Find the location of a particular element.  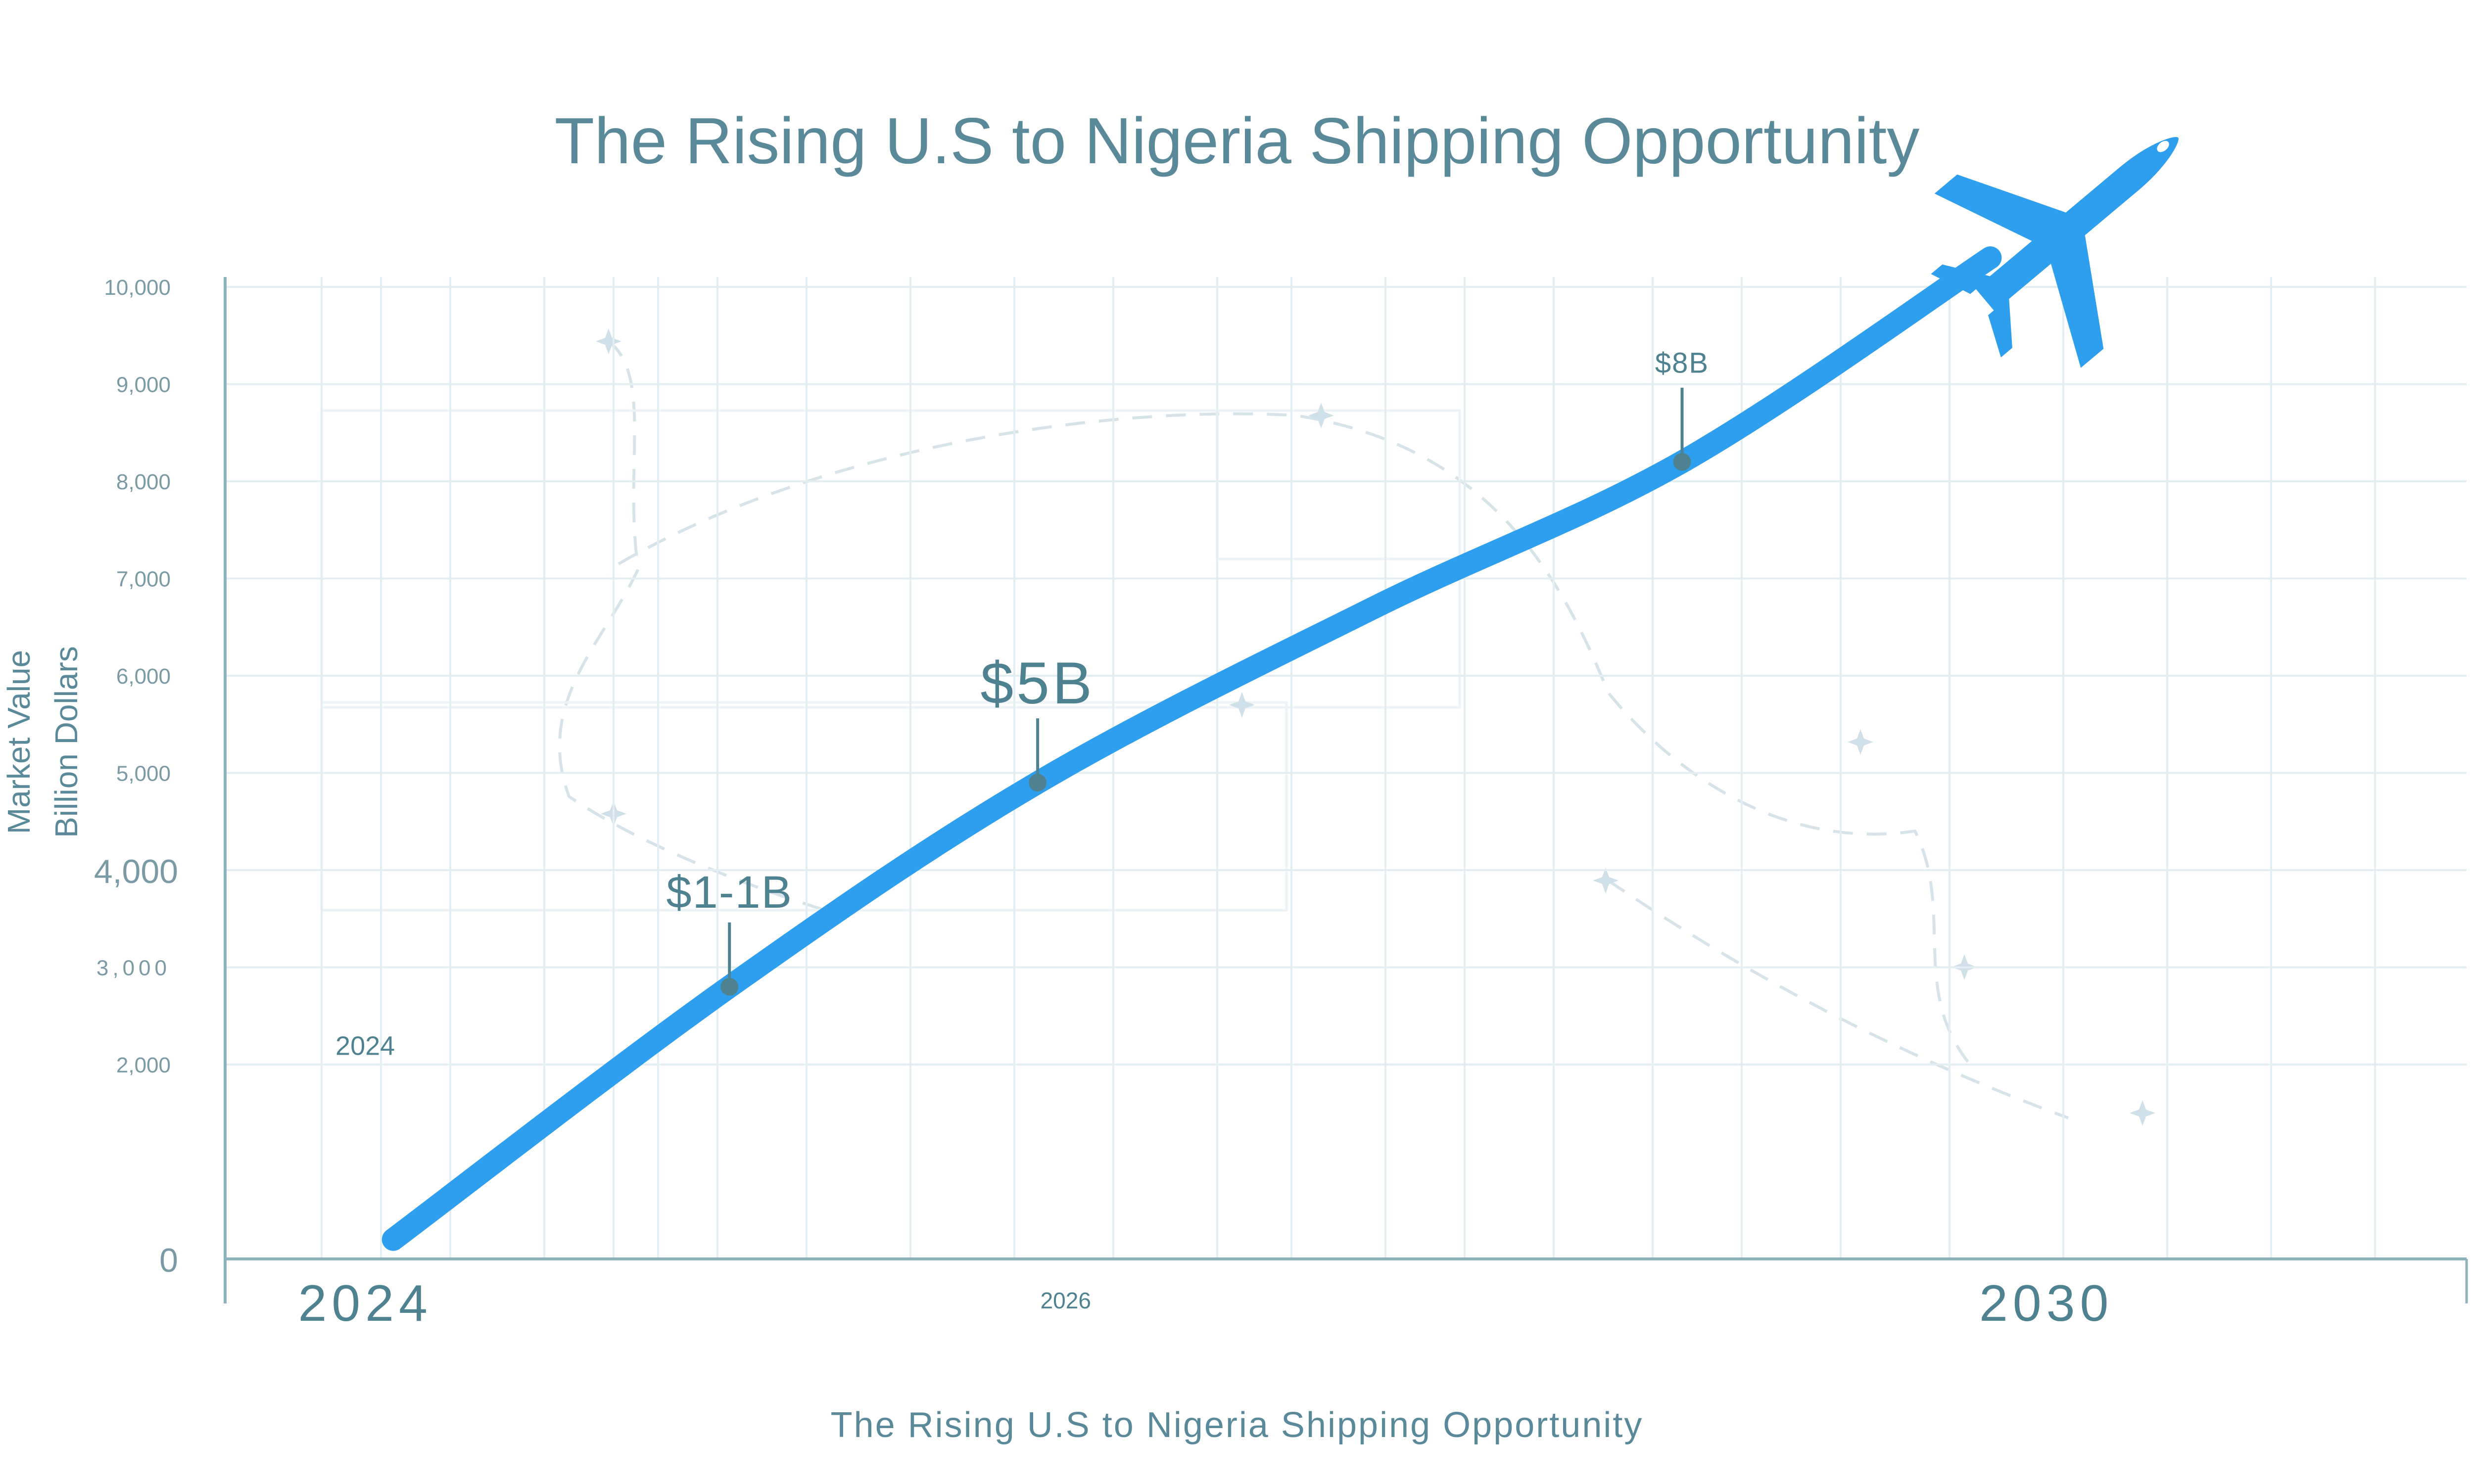

y-tick-label: 4,000 is located at coordinates (136, 871).